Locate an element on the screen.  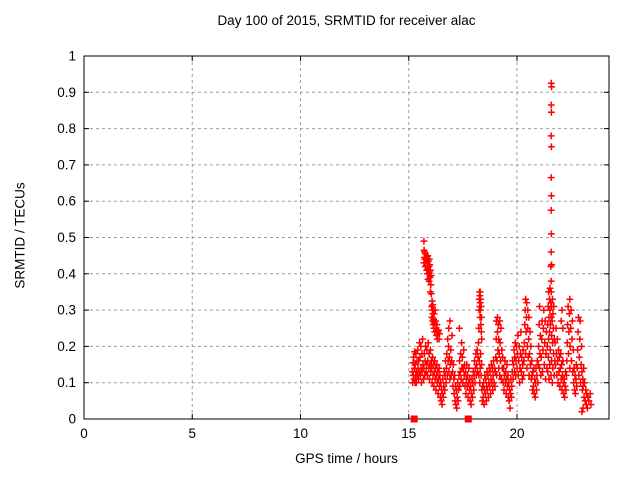
y-tick-label: 0.3 is located at coordinates (66, 310).